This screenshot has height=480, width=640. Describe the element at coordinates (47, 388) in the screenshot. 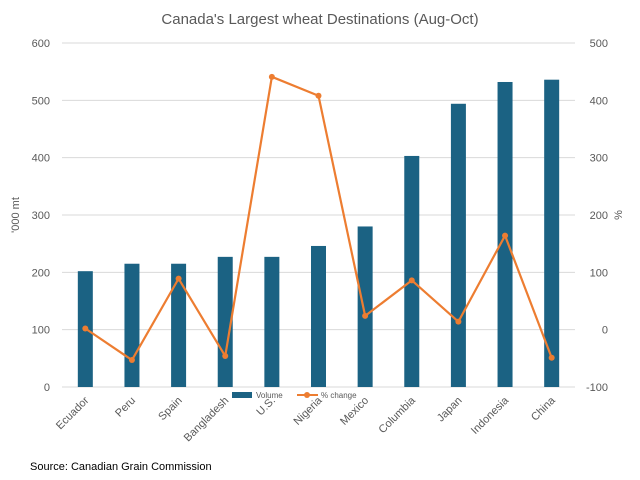

I see `y-tick-label: 0` at that location.